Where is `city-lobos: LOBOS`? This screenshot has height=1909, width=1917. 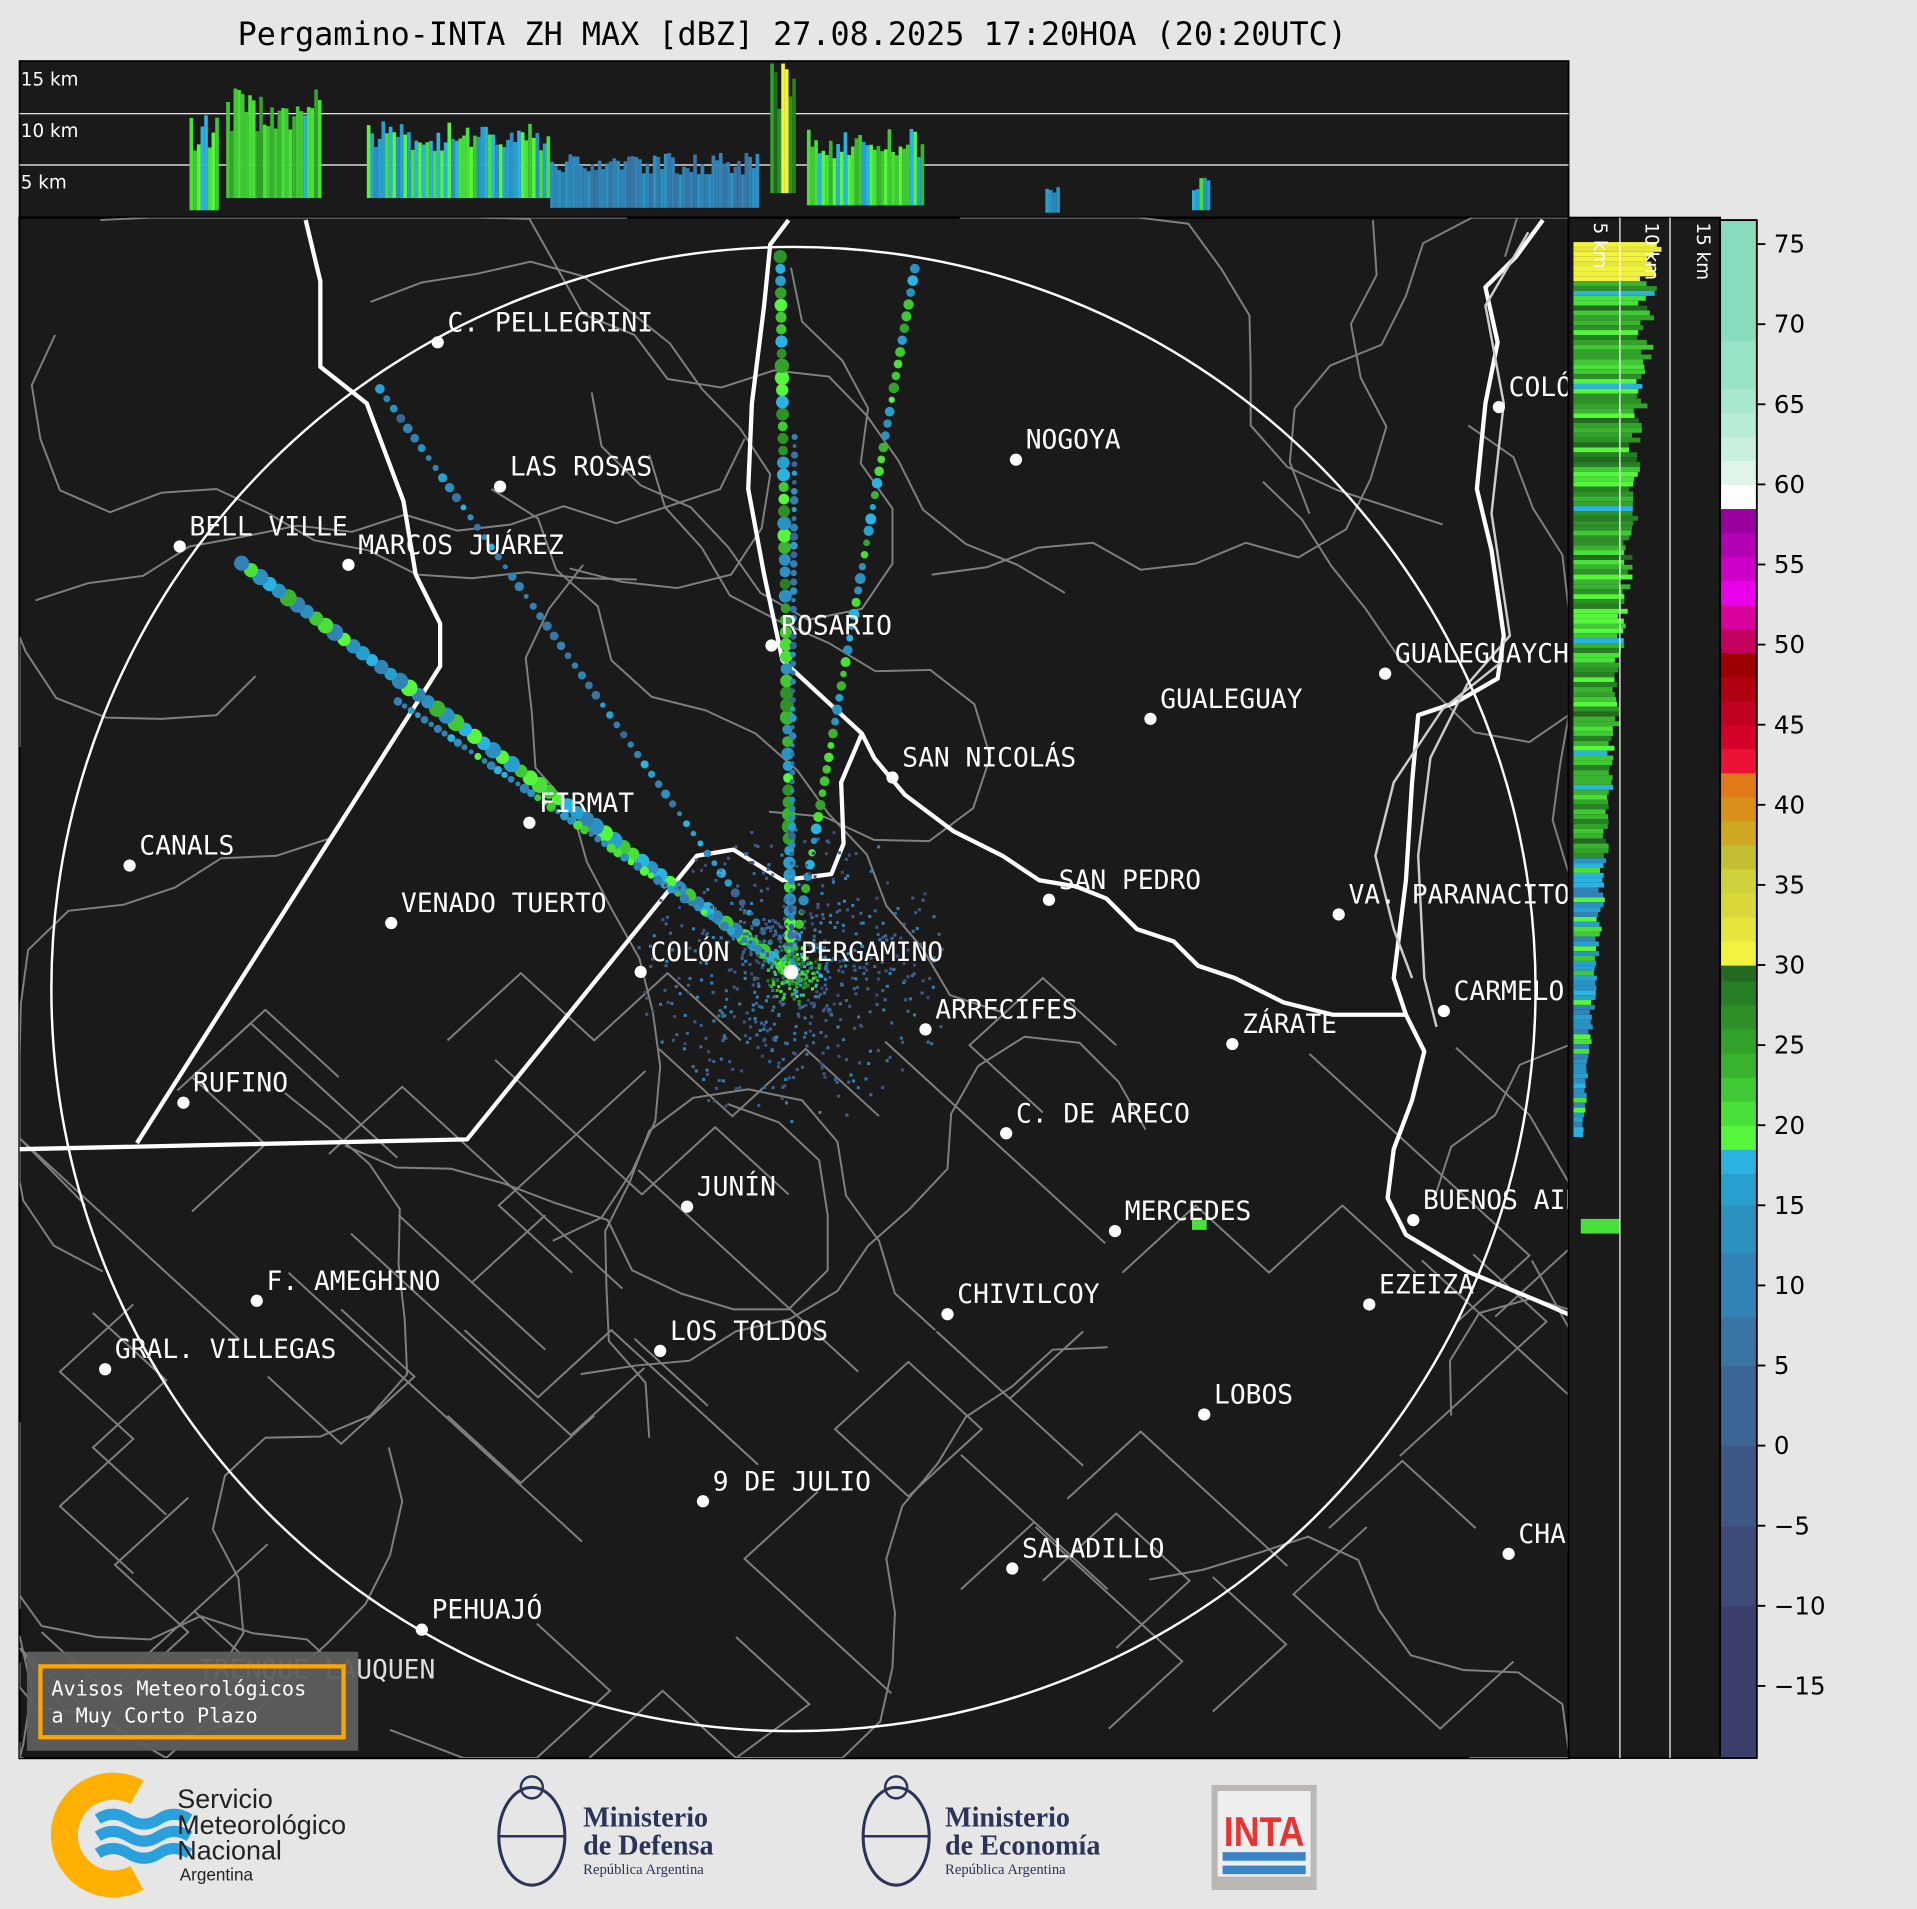
city-lobos: LOBOS is located at coordinates (1245, 1400).